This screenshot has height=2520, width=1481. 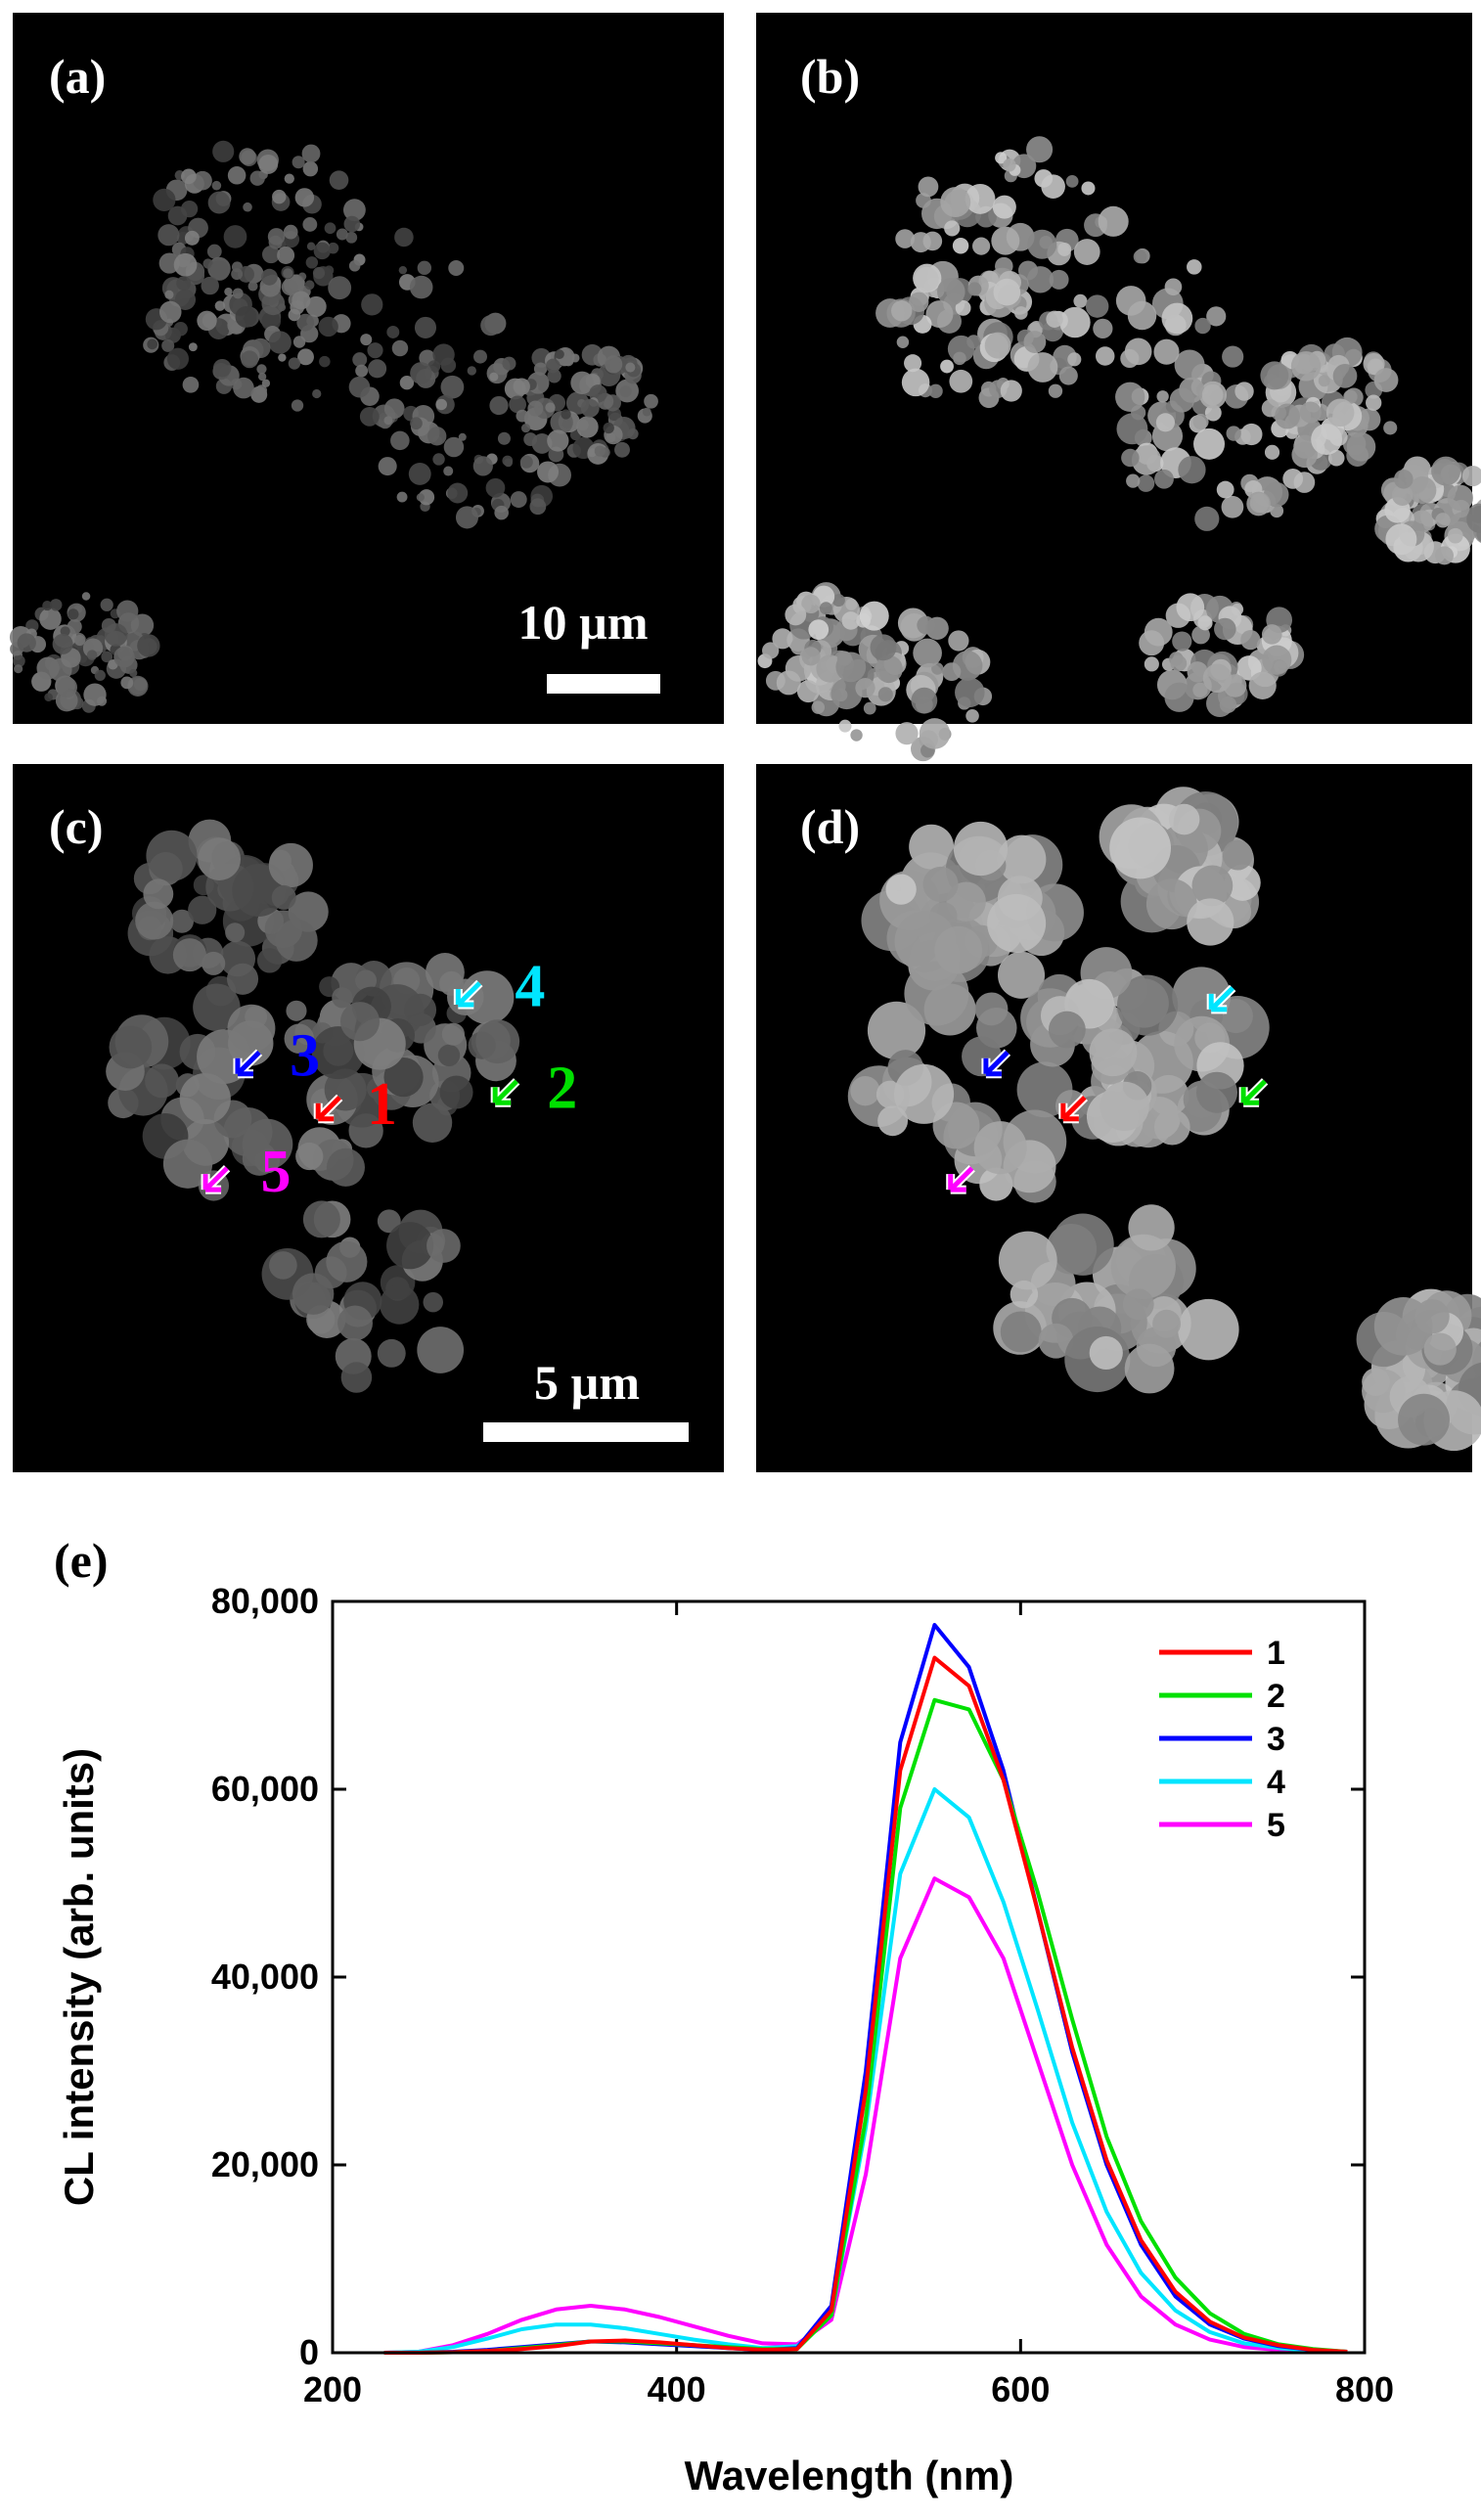 What do you see at coordinates (735, 1079) in the screenshot?
I see `markers: 1 2 3 4 5` at bounding box center [735, 1079].